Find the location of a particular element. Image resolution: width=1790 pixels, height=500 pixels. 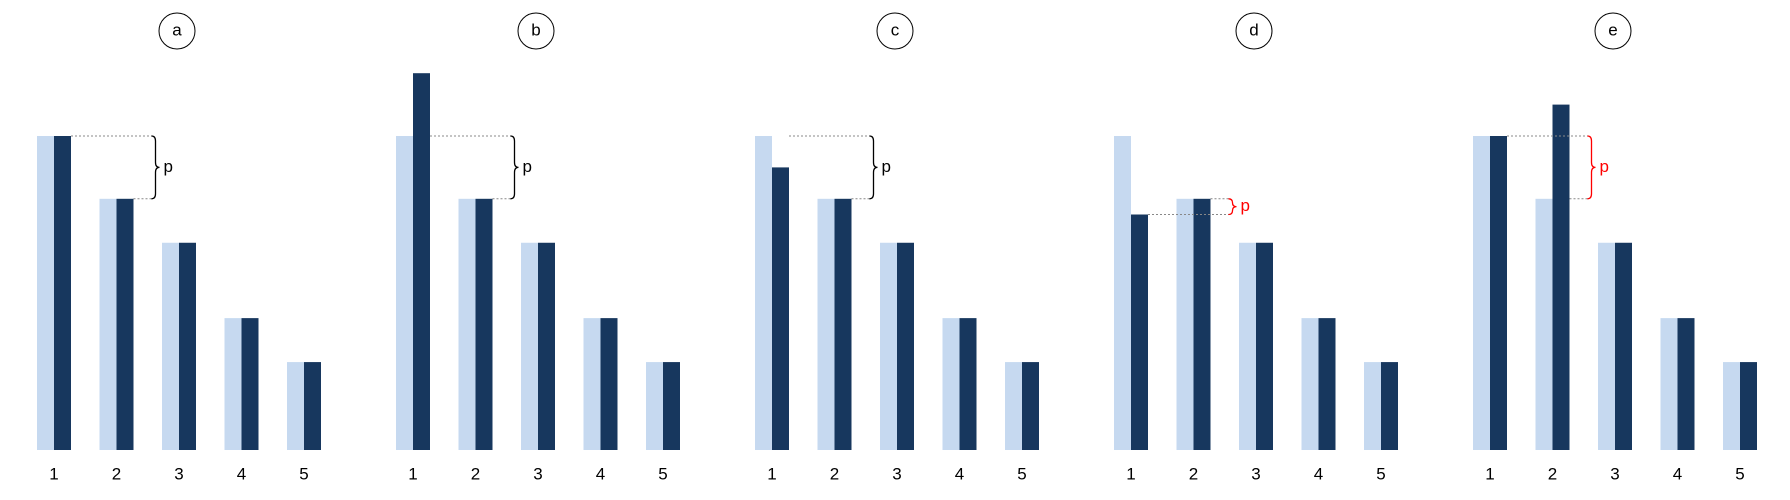

panel-label: b is located at coordinates (535, 29).